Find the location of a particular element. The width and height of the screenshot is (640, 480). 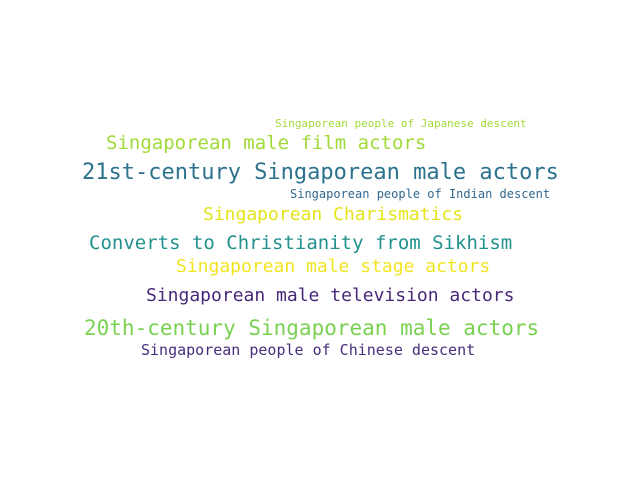

word-singaporean-male-film-actors: Singaporean male film actors is located at coordinates (266, 143).